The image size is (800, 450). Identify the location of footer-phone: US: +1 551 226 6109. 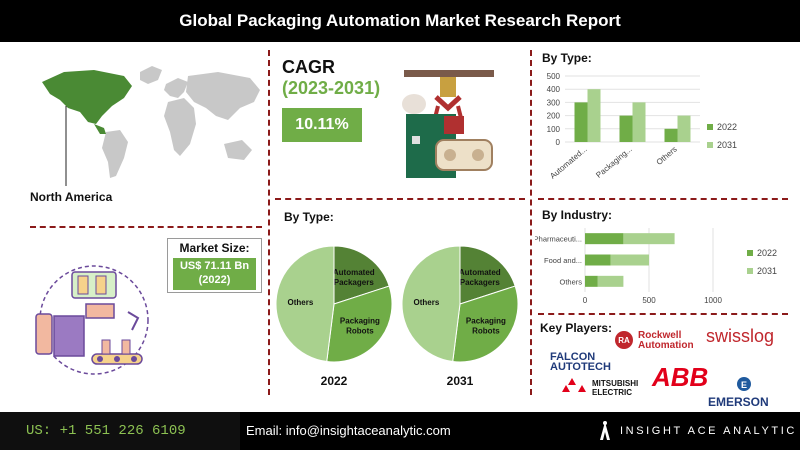
(106, 431).